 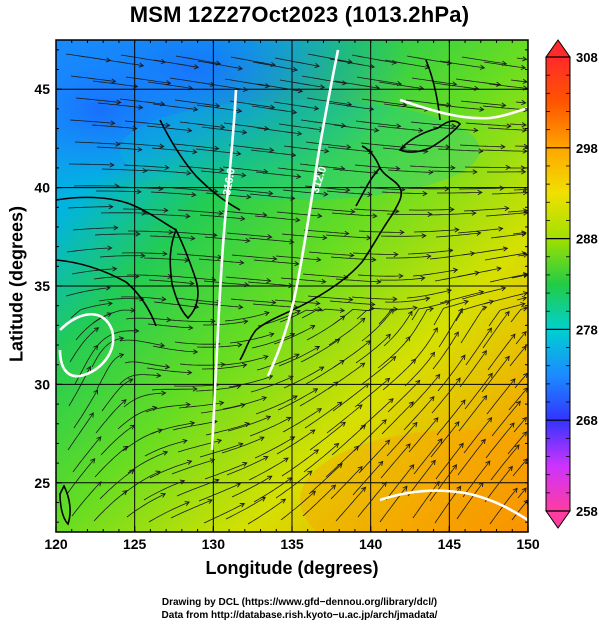 What do you see at coordinates (86, 345) in the screenshot?
I see `contour-southwest` at bounding box center [86, 345].